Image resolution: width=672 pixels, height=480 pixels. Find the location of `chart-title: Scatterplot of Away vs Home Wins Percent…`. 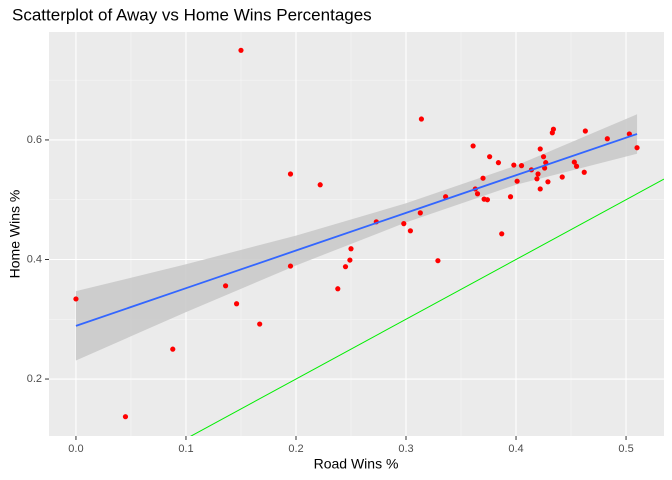

chart-title: Scatterplot of Away vs Home Wins Percent… is located at coordinates (192, 14).